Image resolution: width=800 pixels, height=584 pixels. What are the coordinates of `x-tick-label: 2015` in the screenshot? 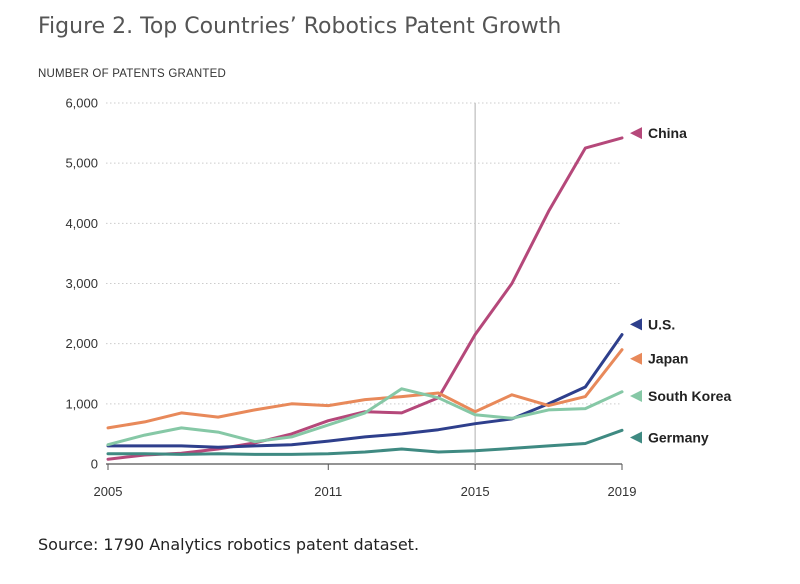 It's located at (475, 491).